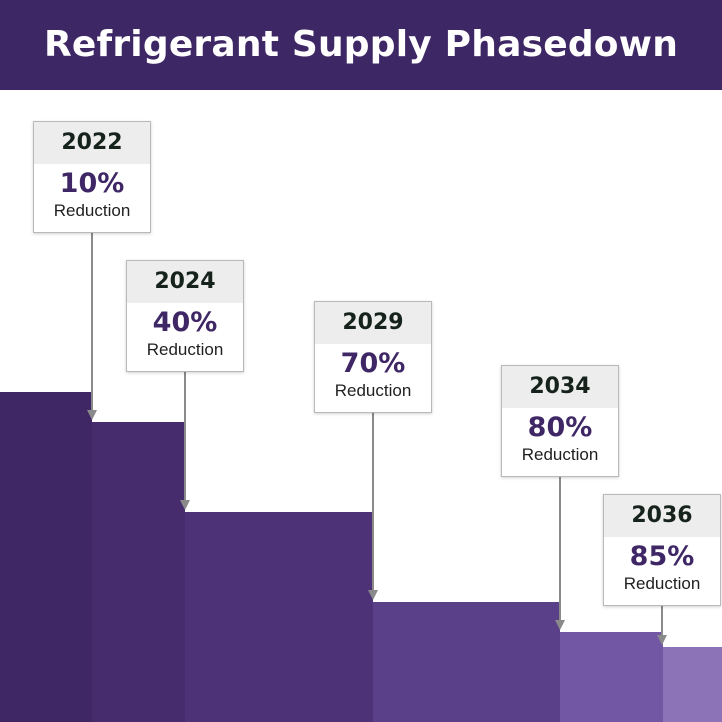 The width and height of the screenshot is (722, 722). Describe the element at coordinates (185, 282) in the screenshot. I see `callout-year-label: 2024` at that location.